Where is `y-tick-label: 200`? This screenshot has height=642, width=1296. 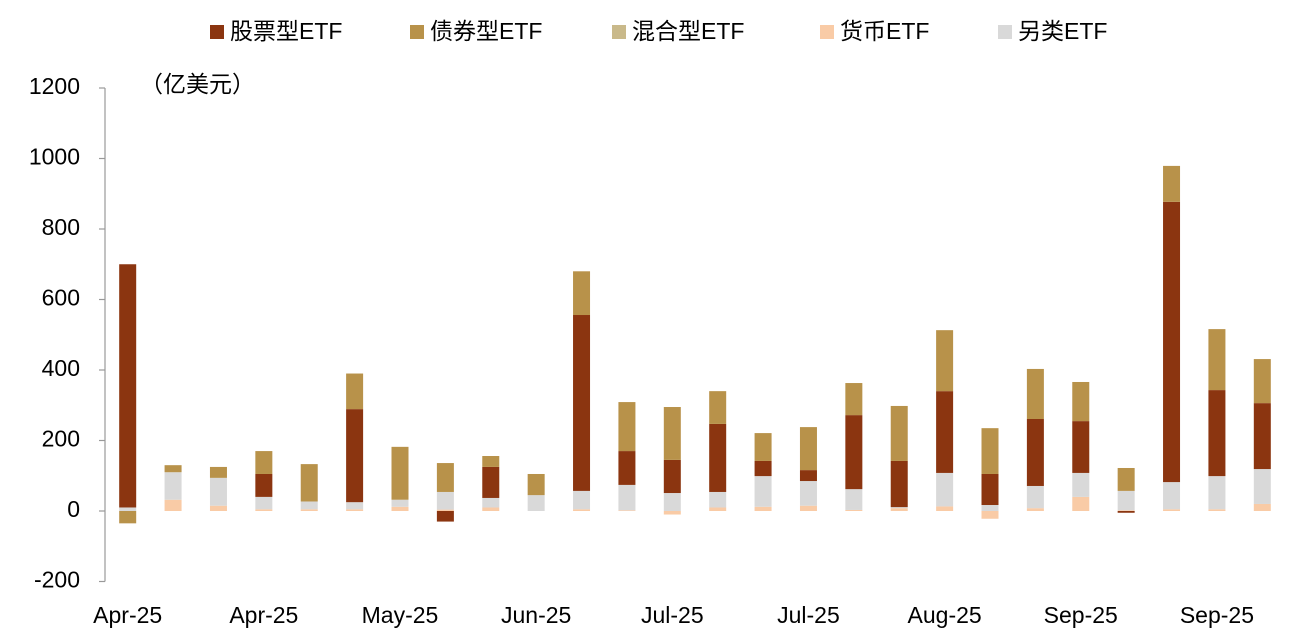
y-tick-label: 200 is located at coordinates (61, 439).